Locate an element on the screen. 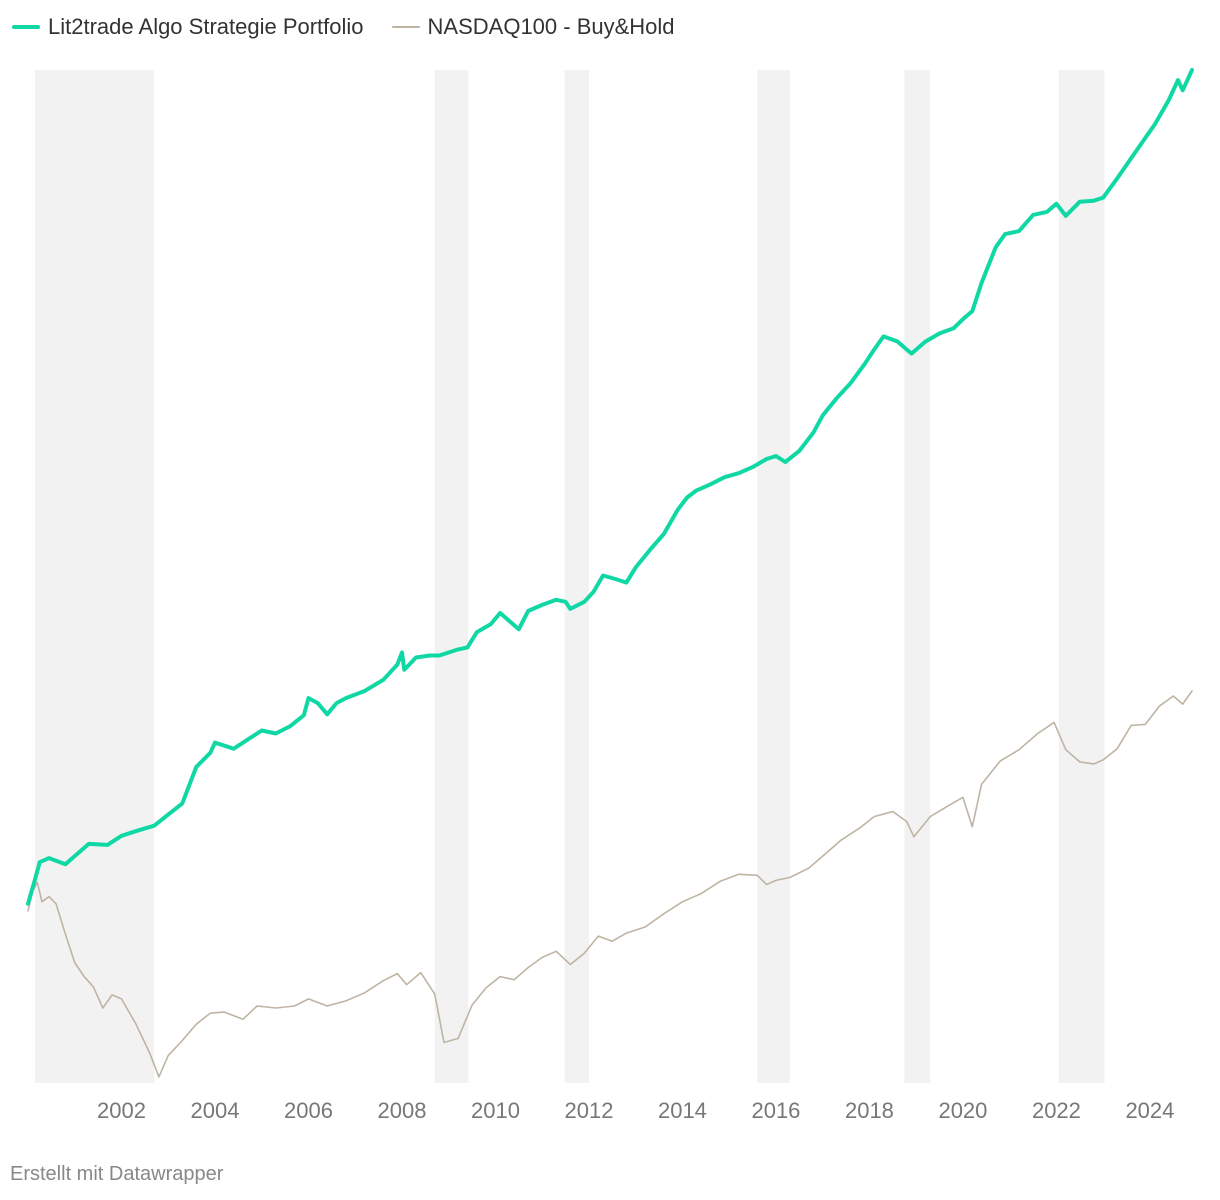 The image size is (1220, 1200). legend-swatch-nasdaq is located at coordinates (405, 27).